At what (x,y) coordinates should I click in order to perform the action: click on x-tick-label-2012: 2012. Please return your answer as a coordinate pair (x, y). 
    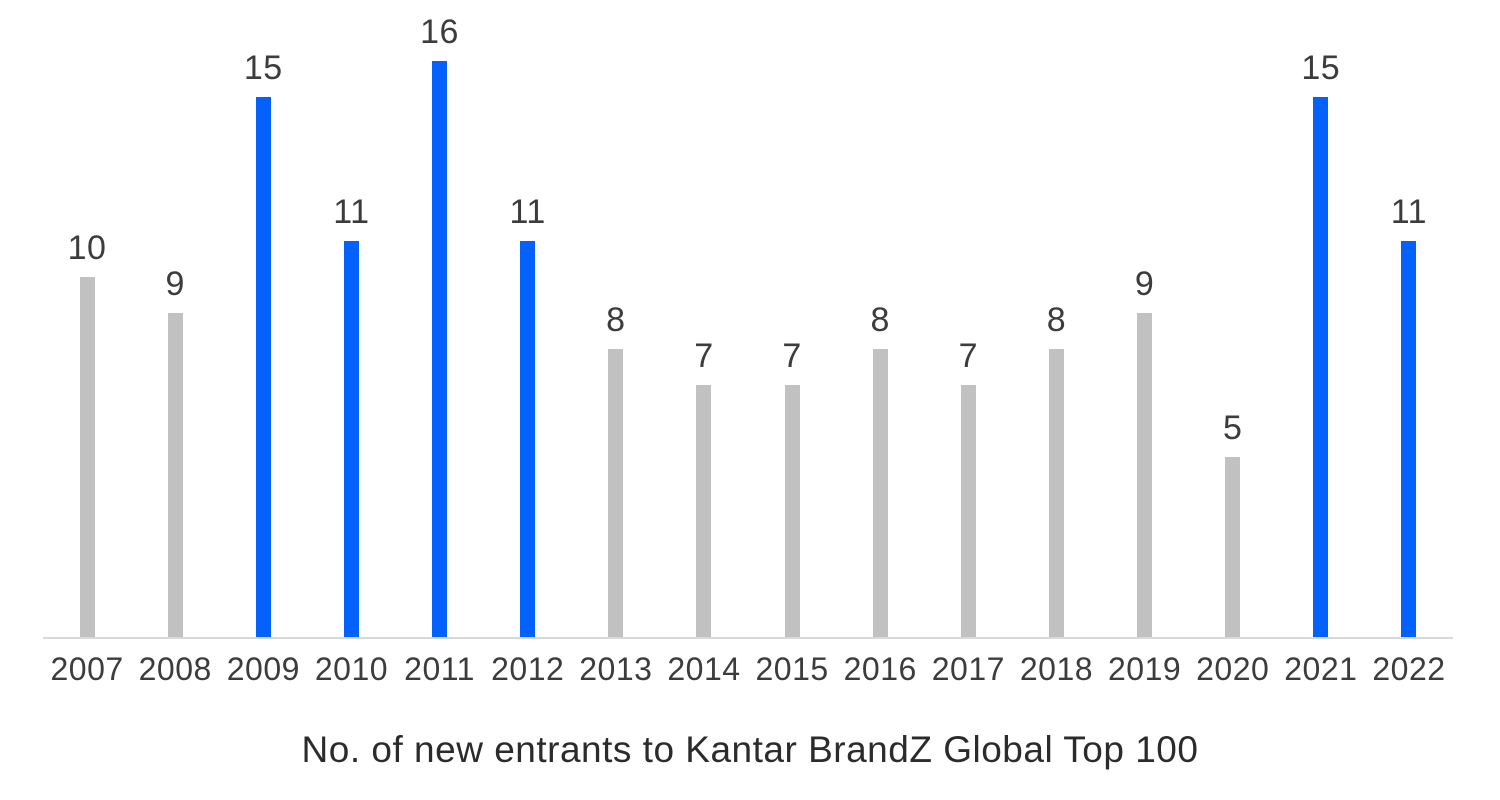
    Looking at the image, I should click on (528, 669).